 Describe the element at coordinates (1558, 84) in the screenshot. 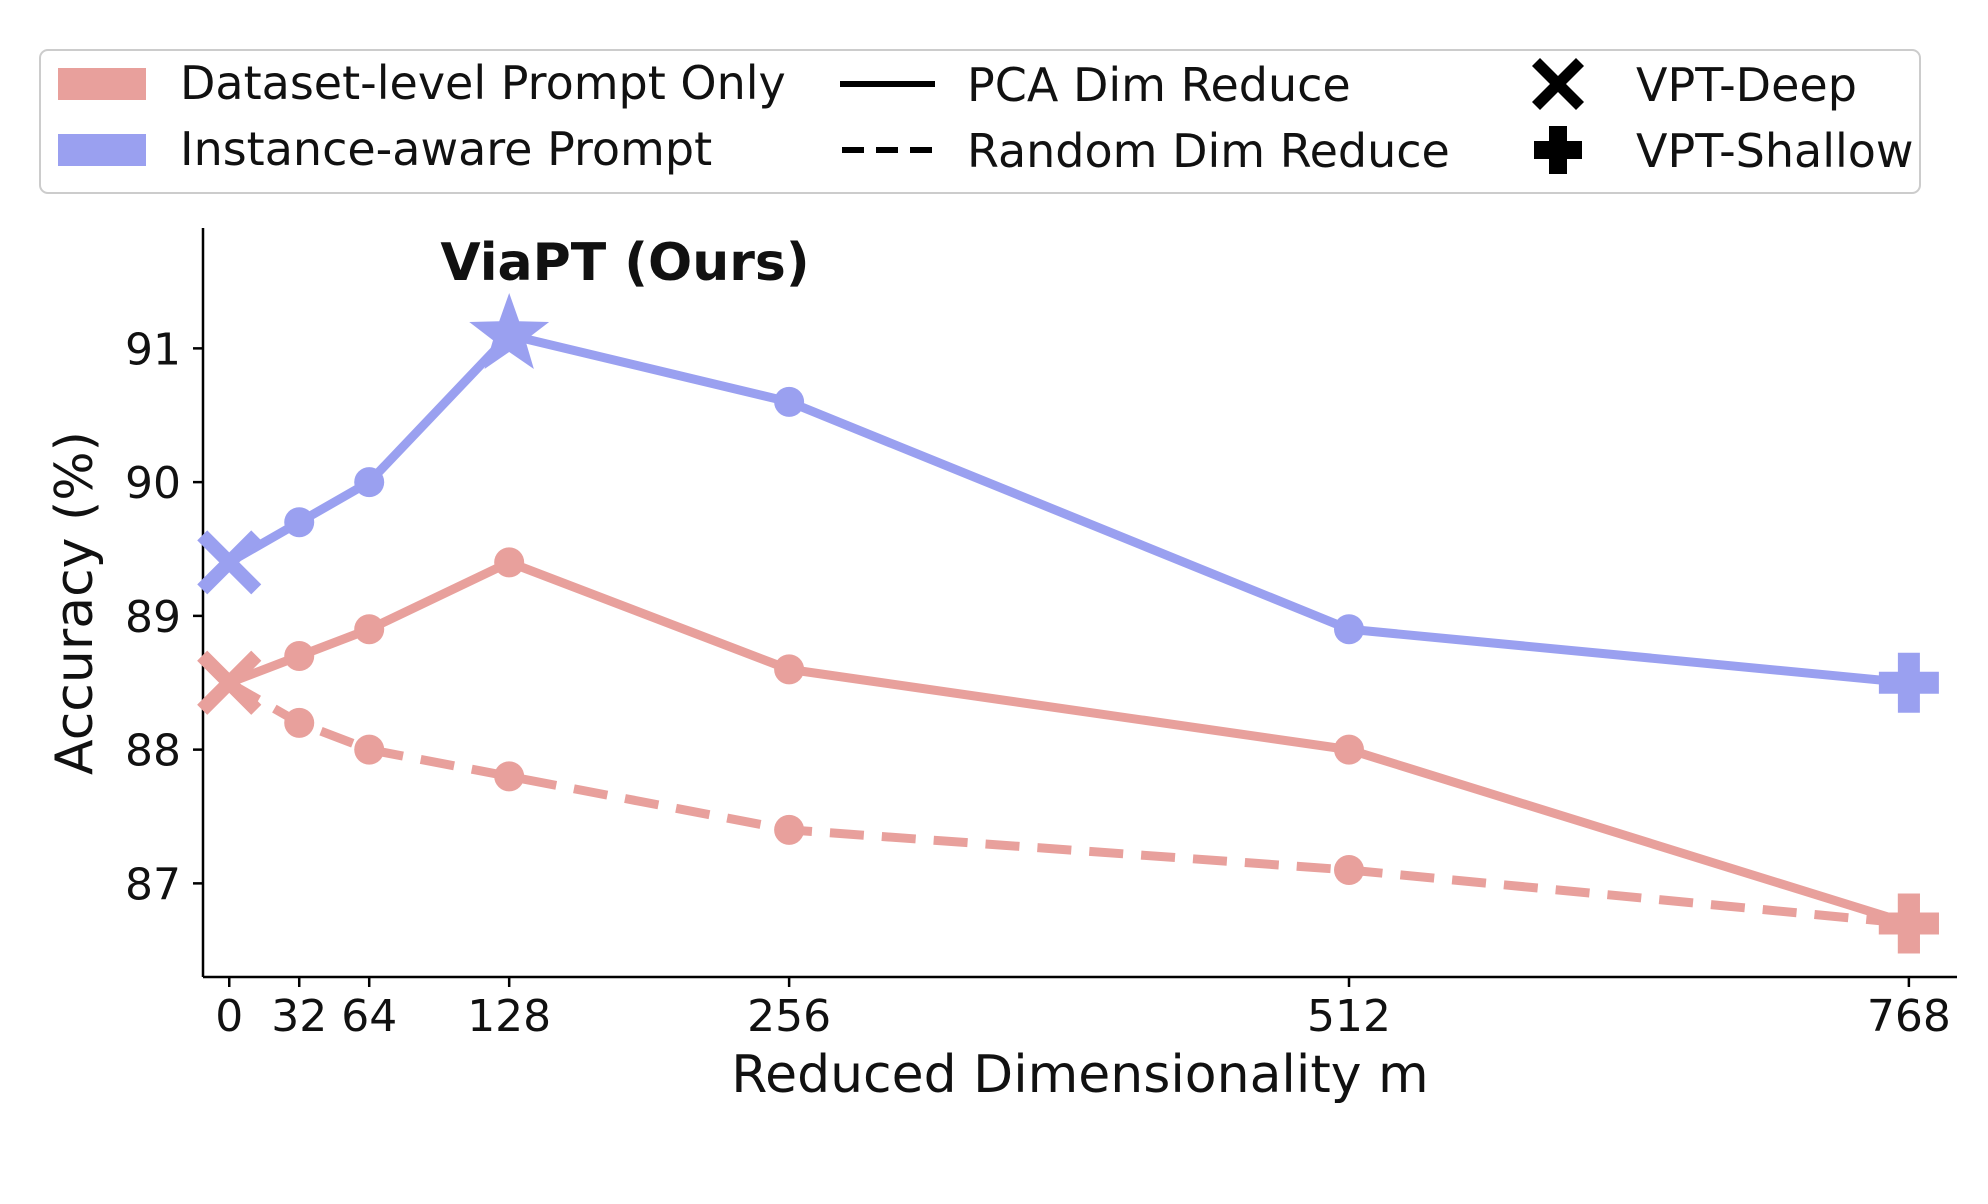

I see `legend-marker-x-icon` at that location.